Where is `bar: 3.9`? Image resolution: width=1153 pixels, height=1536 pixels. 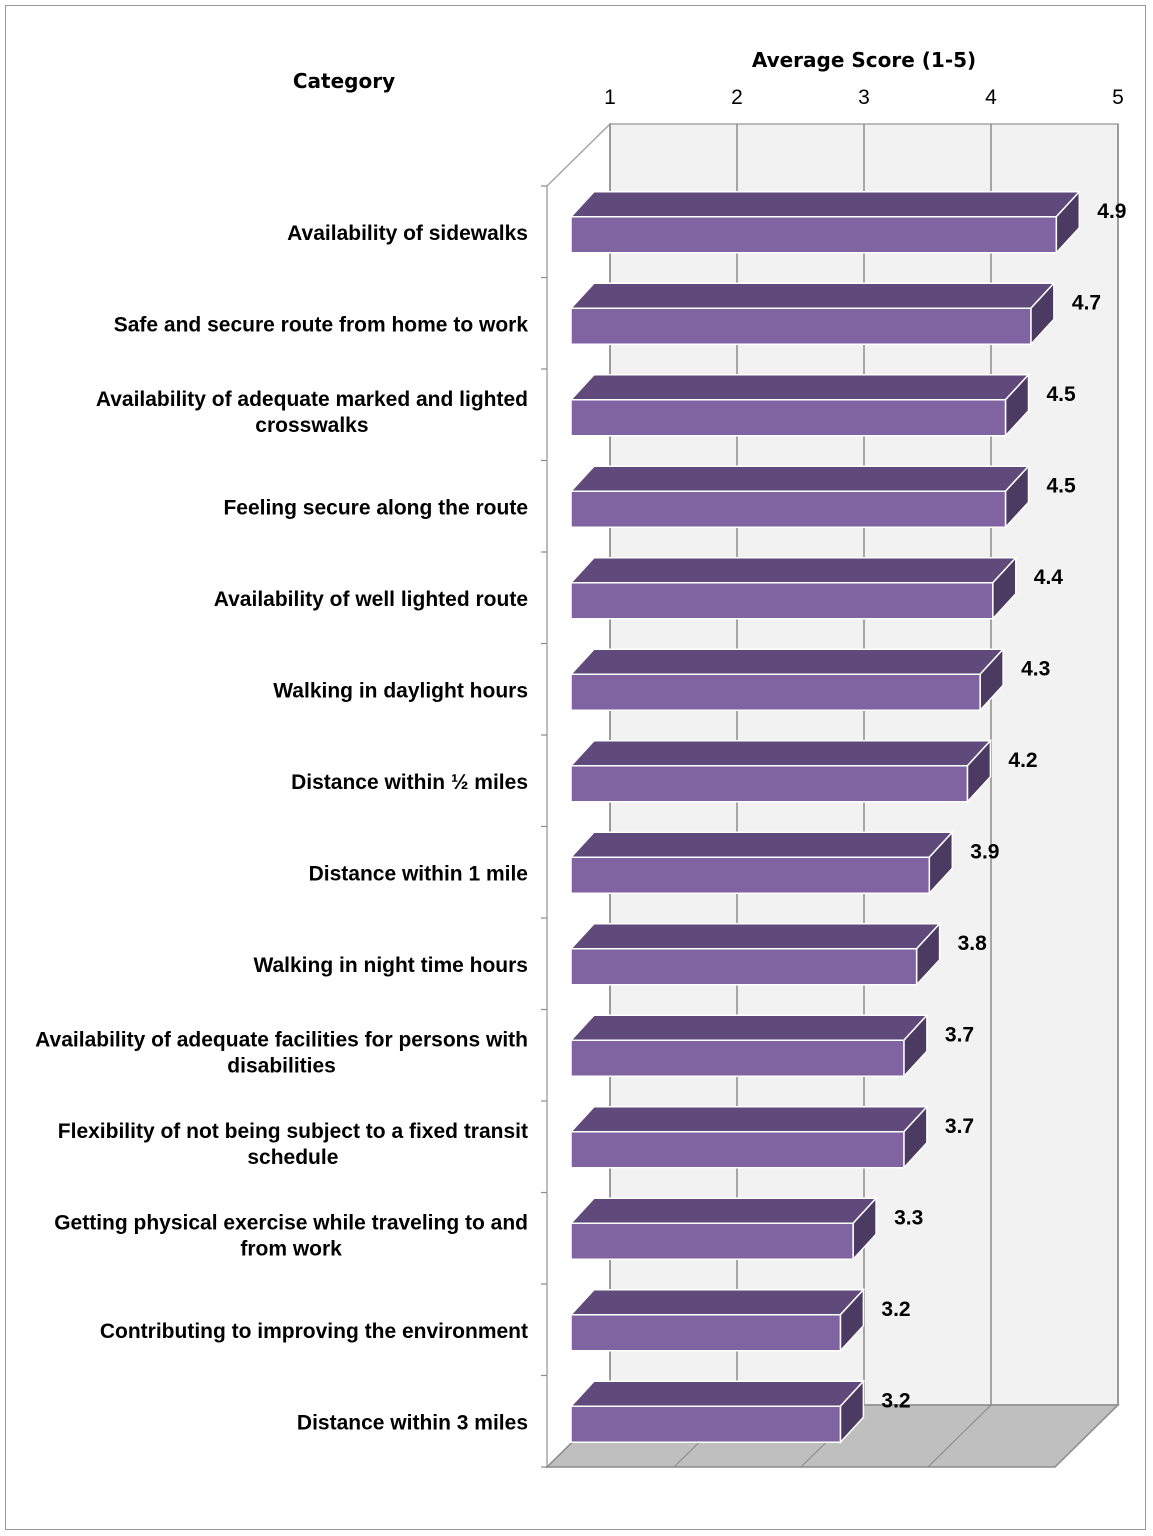 bar: 3.9 is located at coordinates (784, 863).